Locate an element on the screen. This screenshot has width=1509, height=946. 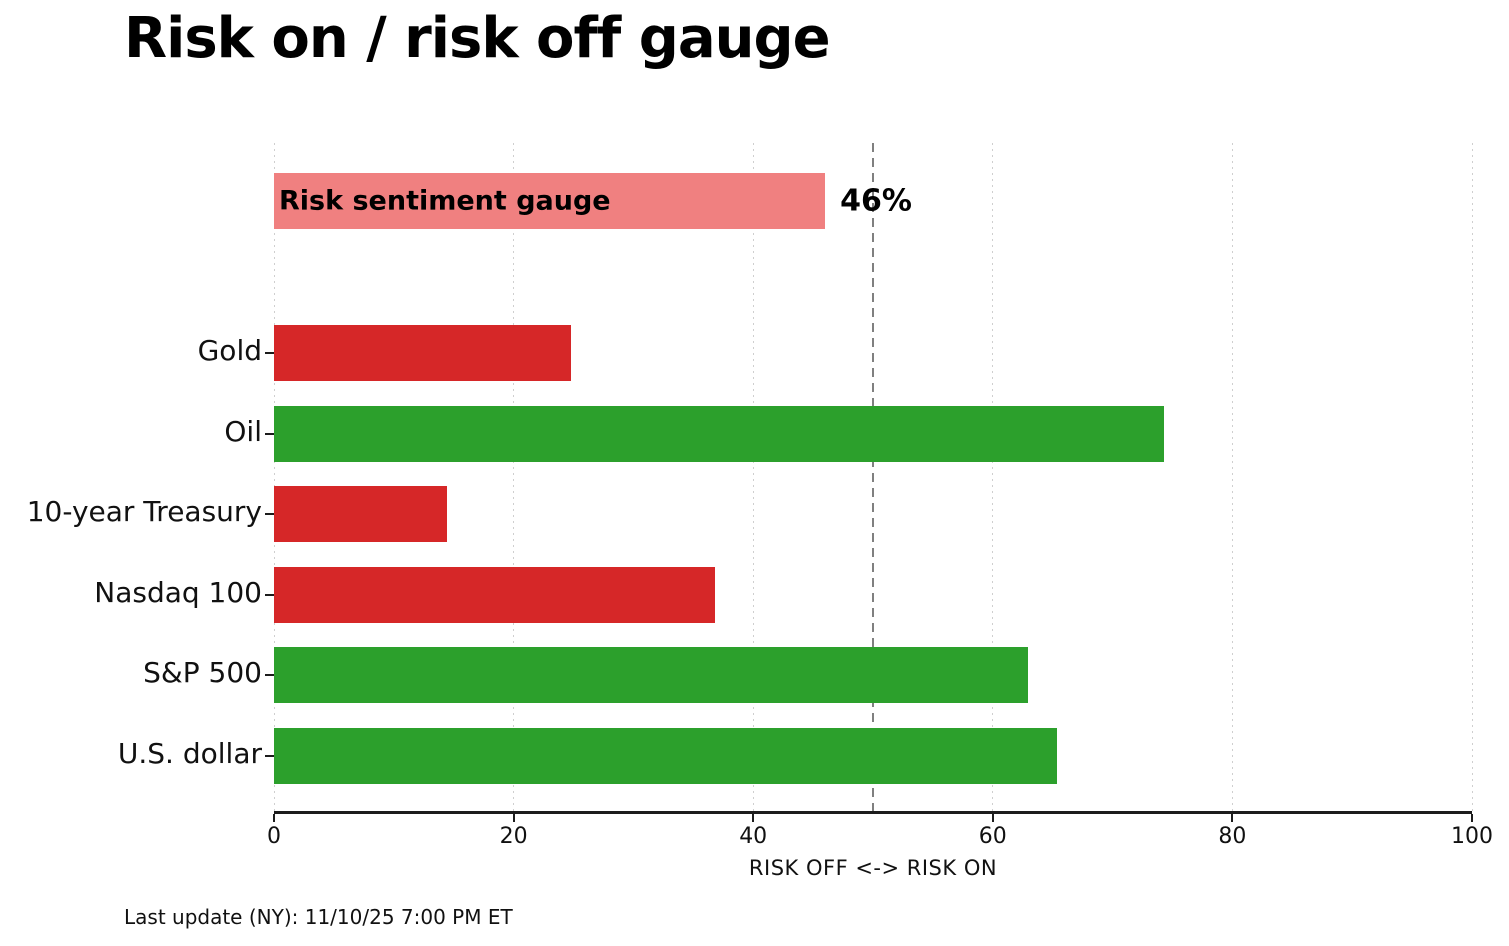
gauge-bar-label: Risk sentiment gauge is located at coordinates (445, 201).